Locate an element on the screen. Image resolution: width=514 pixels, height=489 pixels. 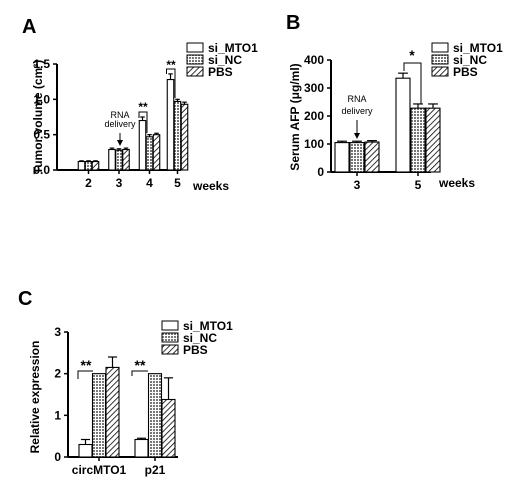
significance-label: * is located at coordinates (412, 55).